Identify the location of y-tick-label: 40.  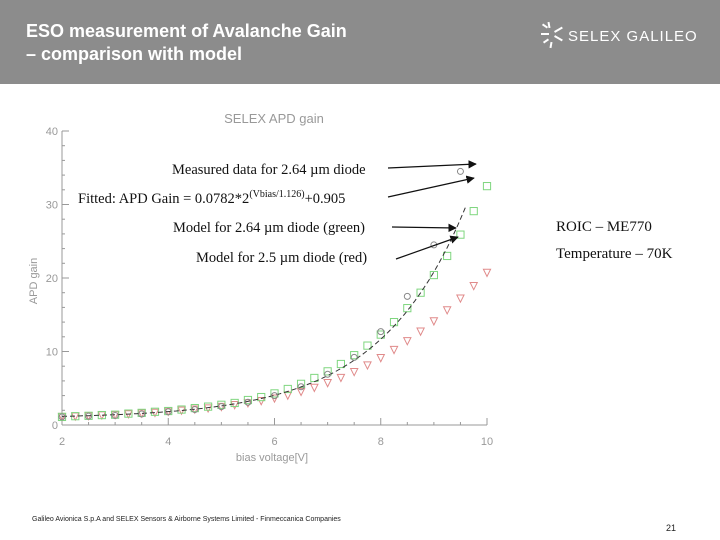
(52, 132).